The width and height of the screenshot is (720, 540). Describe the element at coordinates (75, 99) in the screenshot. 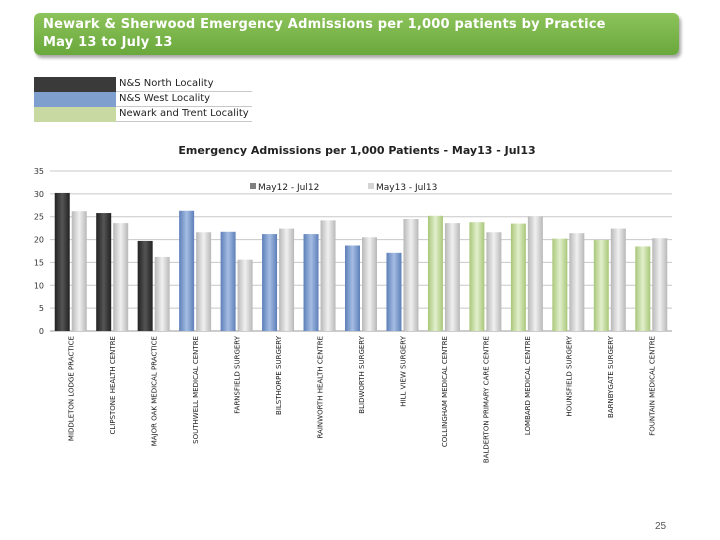

I see `legend-swatch-west` at that location.